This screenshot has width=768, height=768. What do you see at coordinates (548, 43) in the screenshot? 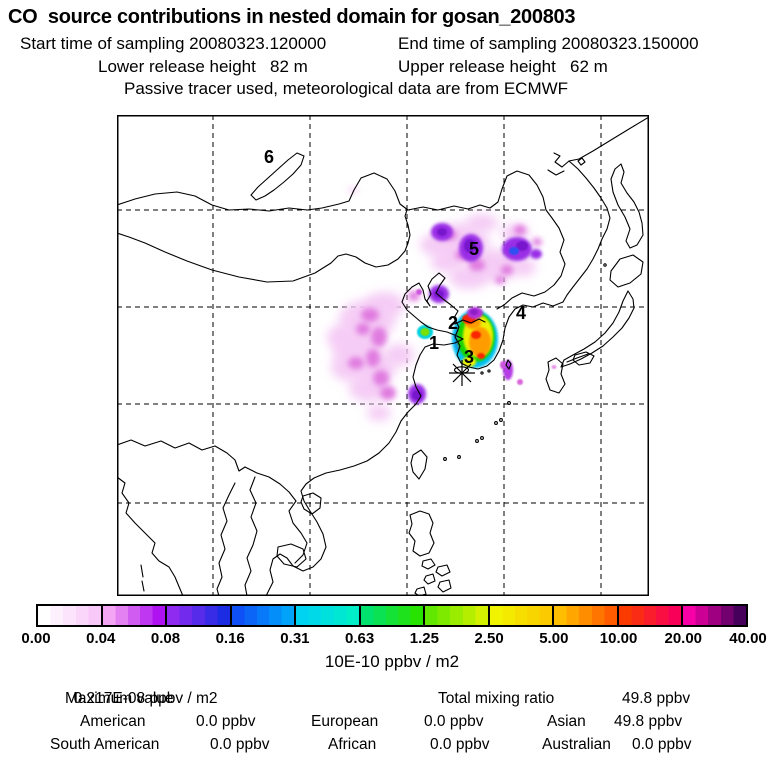
I see `end-time-text: End time of sampling 20080323.150000` at bounding box center [548, 43].